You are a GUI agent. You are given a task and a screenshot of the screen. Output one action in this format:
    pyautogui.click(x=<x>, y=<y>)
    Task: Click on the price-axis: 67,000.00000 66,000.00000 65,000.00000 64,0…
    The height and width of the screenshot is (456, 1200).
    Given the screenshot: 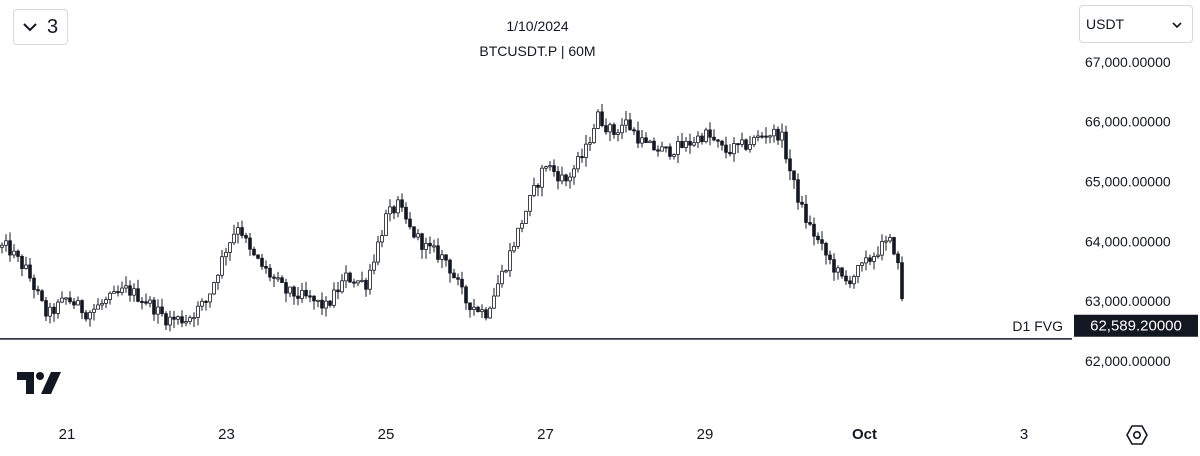 What is the action you would take?
    pyautogui.click(x=1128, y=211)
    